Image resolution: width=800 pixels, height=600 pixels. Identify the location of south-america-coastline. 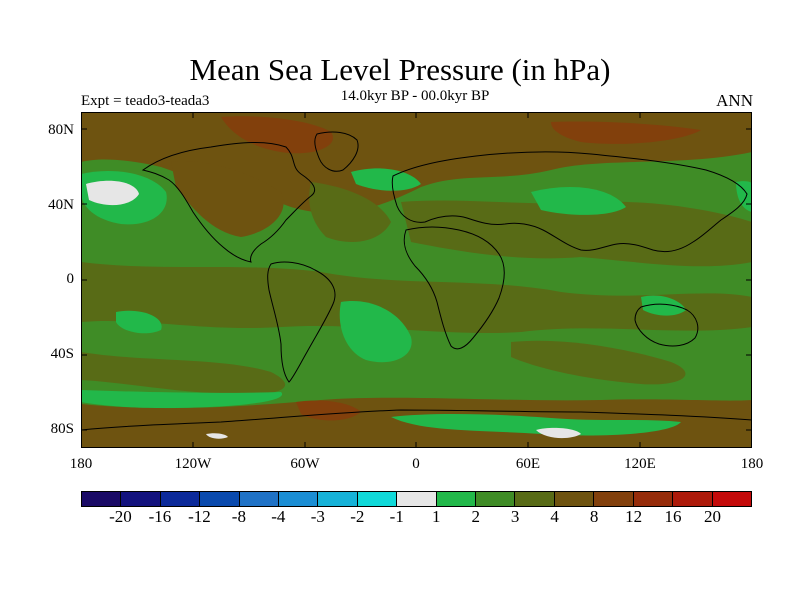
(301, 322).